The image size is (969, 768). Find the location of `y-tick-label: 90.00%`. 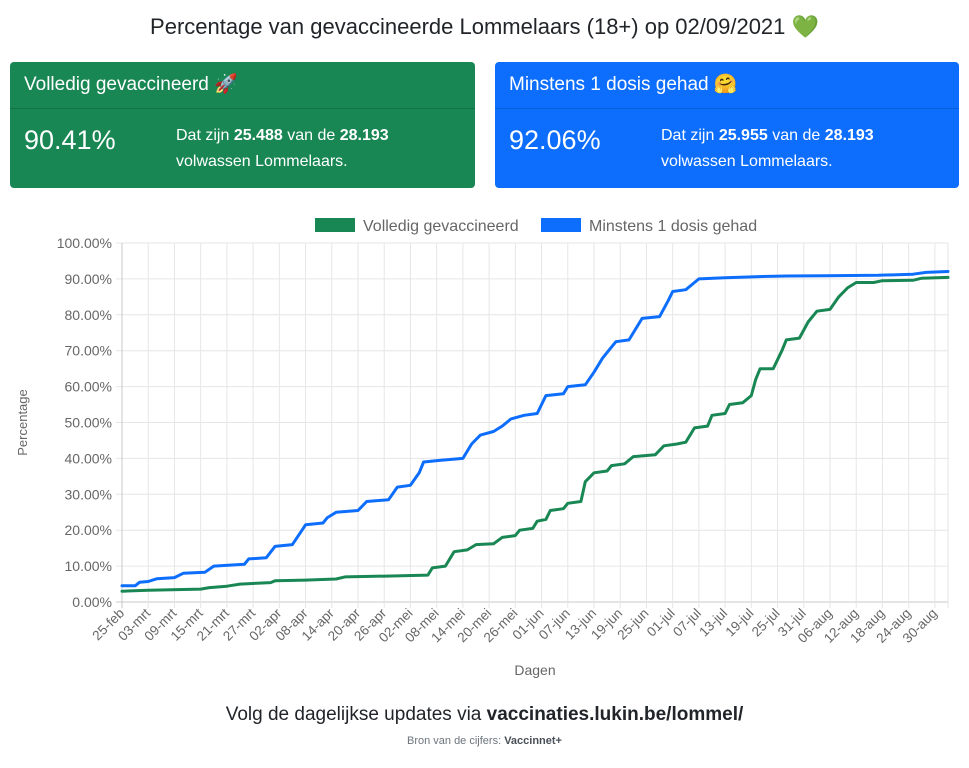

y-tick-label: 90.00% is located at coordinates (88, 279).